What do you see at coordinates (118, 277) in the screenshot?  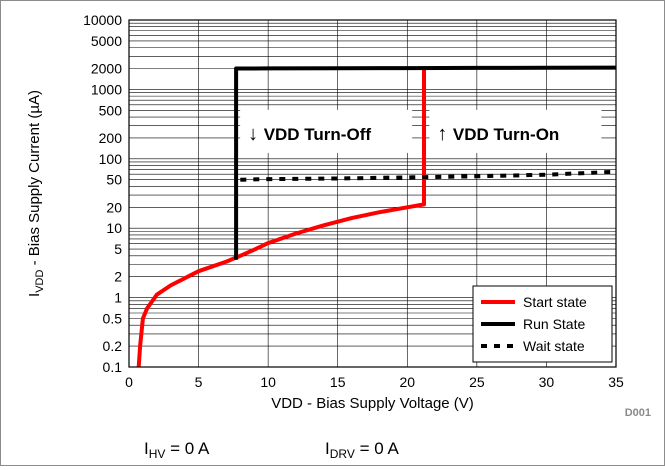 I see `y-tick-label: 2` at bounding box center [118, 277].